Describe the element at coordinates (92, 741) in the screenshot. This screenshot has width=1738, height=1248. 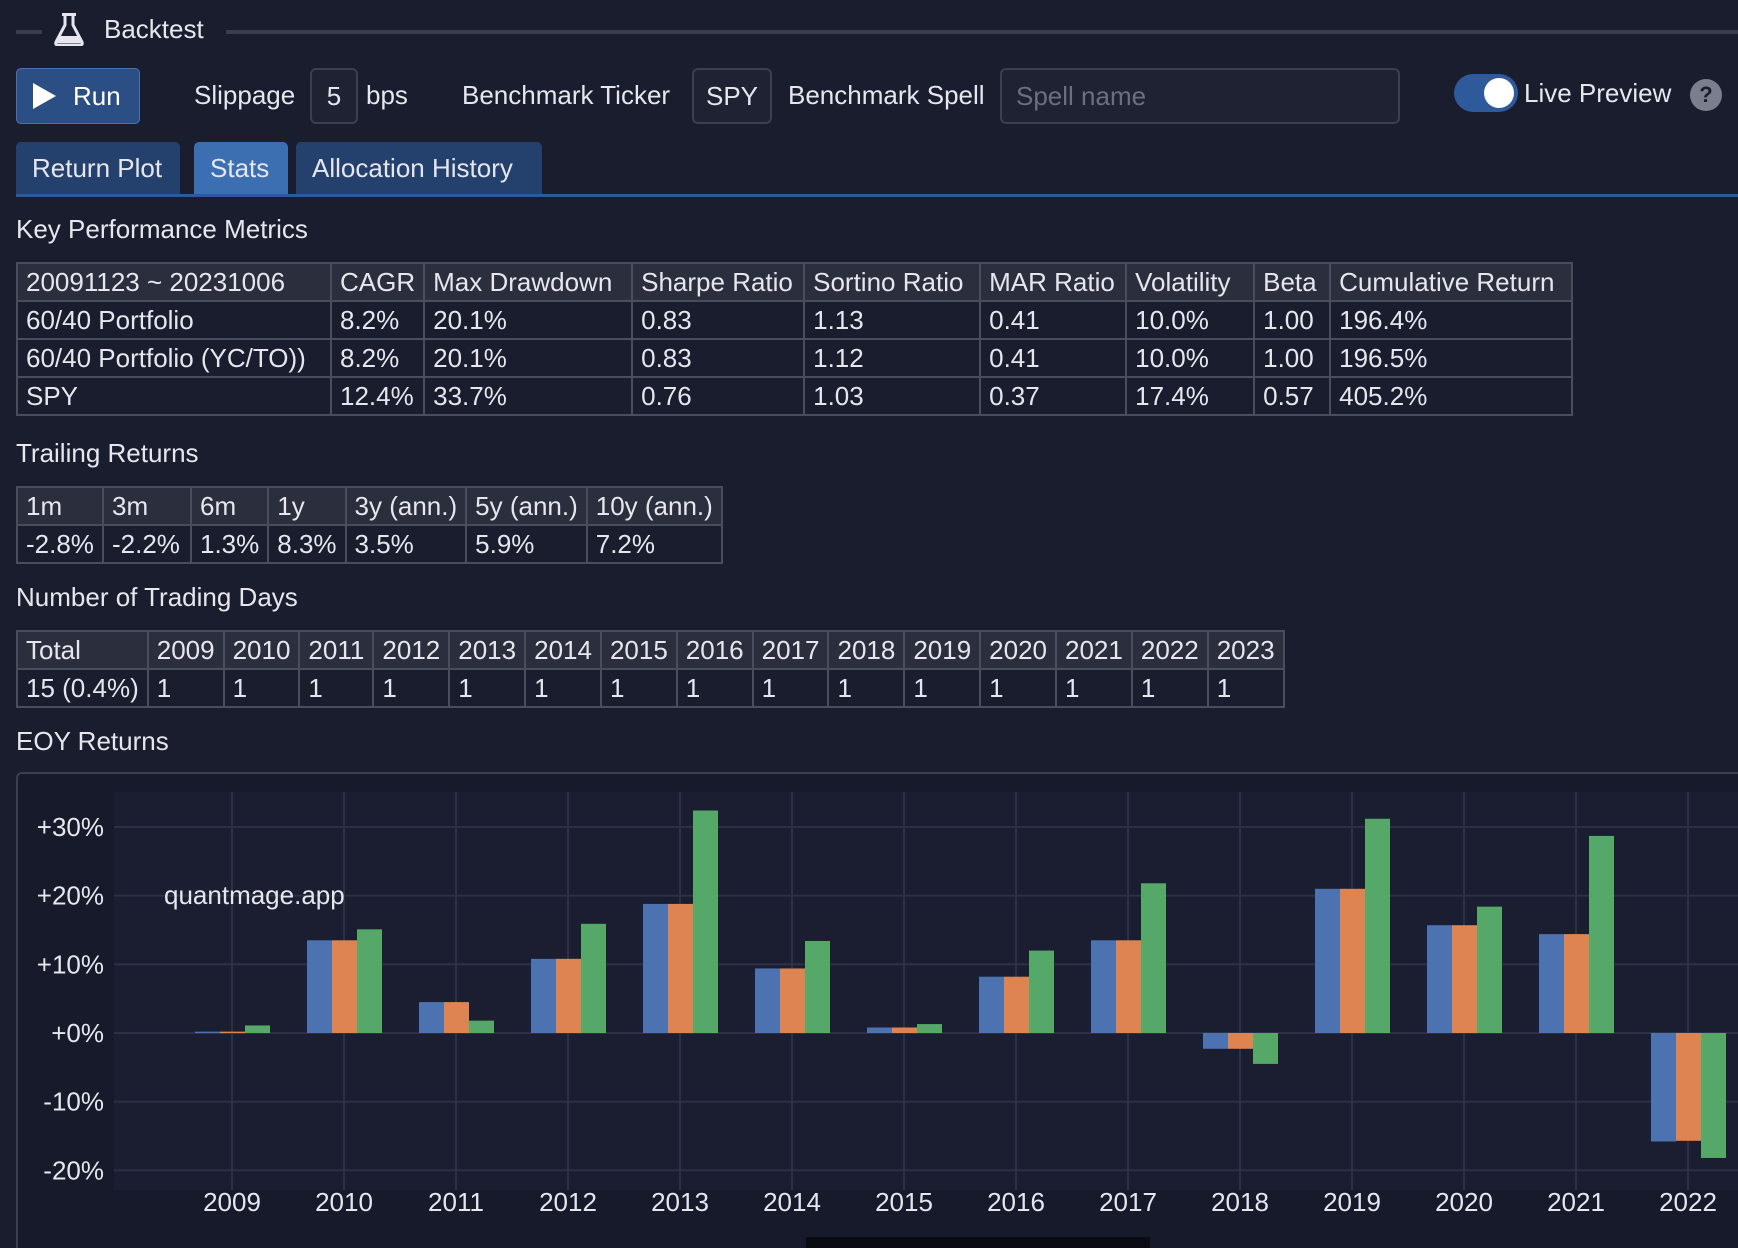
I see `eoy-title: EOY Returns` at that location.